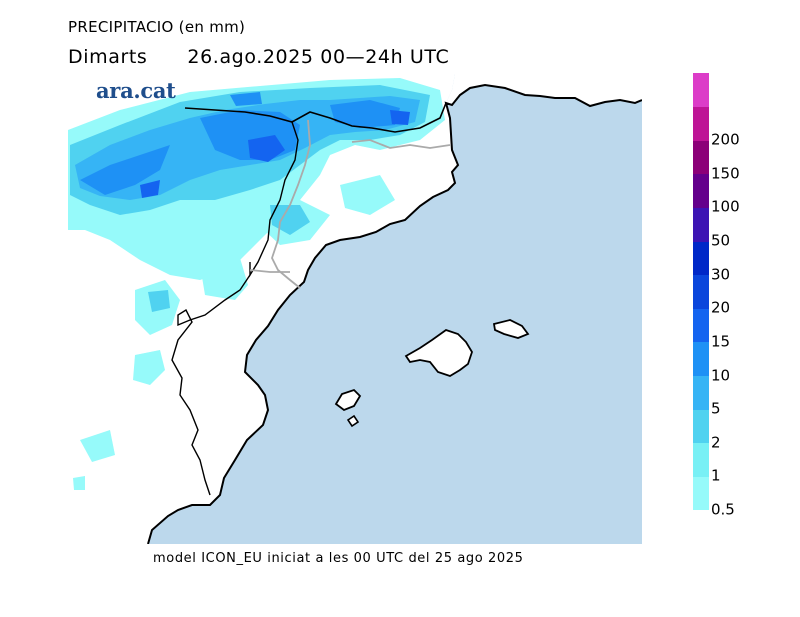  I want to click on precip-very-heavy, so click(275, 154).